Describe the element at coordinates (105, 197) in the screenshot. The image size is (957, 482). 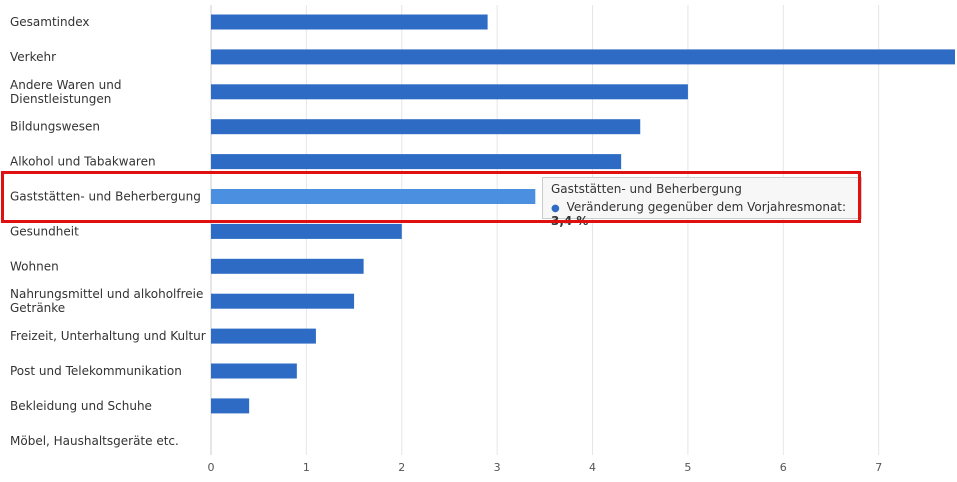
I see `category-label: Gaststätten- und Beherbergung` at that location.